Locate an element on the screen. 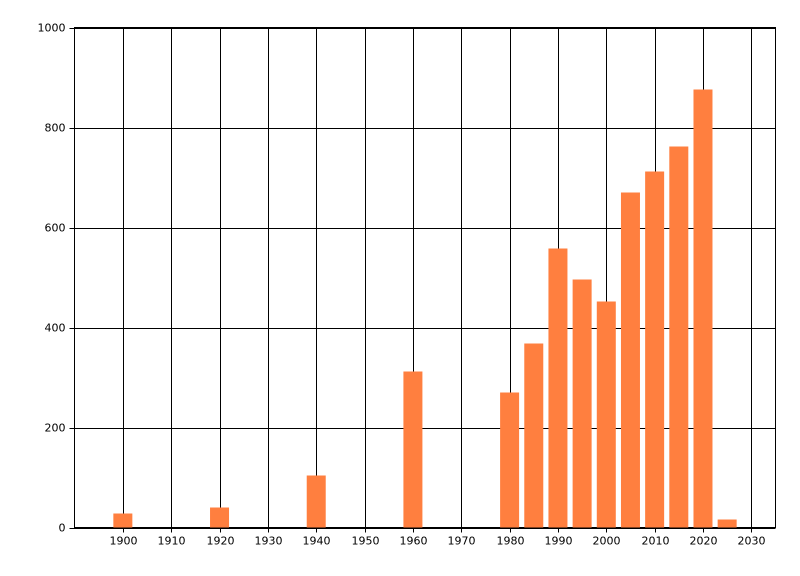 This screenshot has height=576, width=800. x-tick-label: 1930 is located at coordinates (269, 541).